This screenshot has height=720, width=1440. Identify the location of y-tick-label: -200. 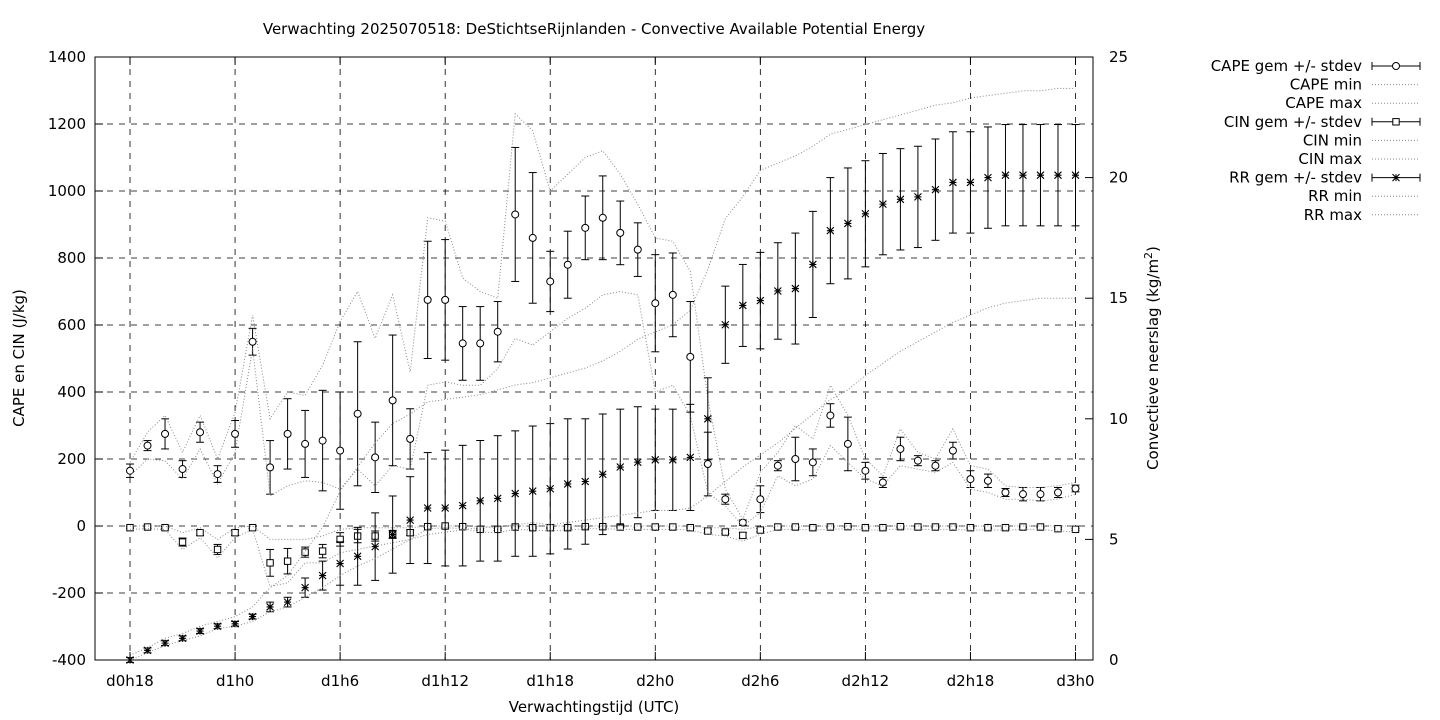
(69, 593).